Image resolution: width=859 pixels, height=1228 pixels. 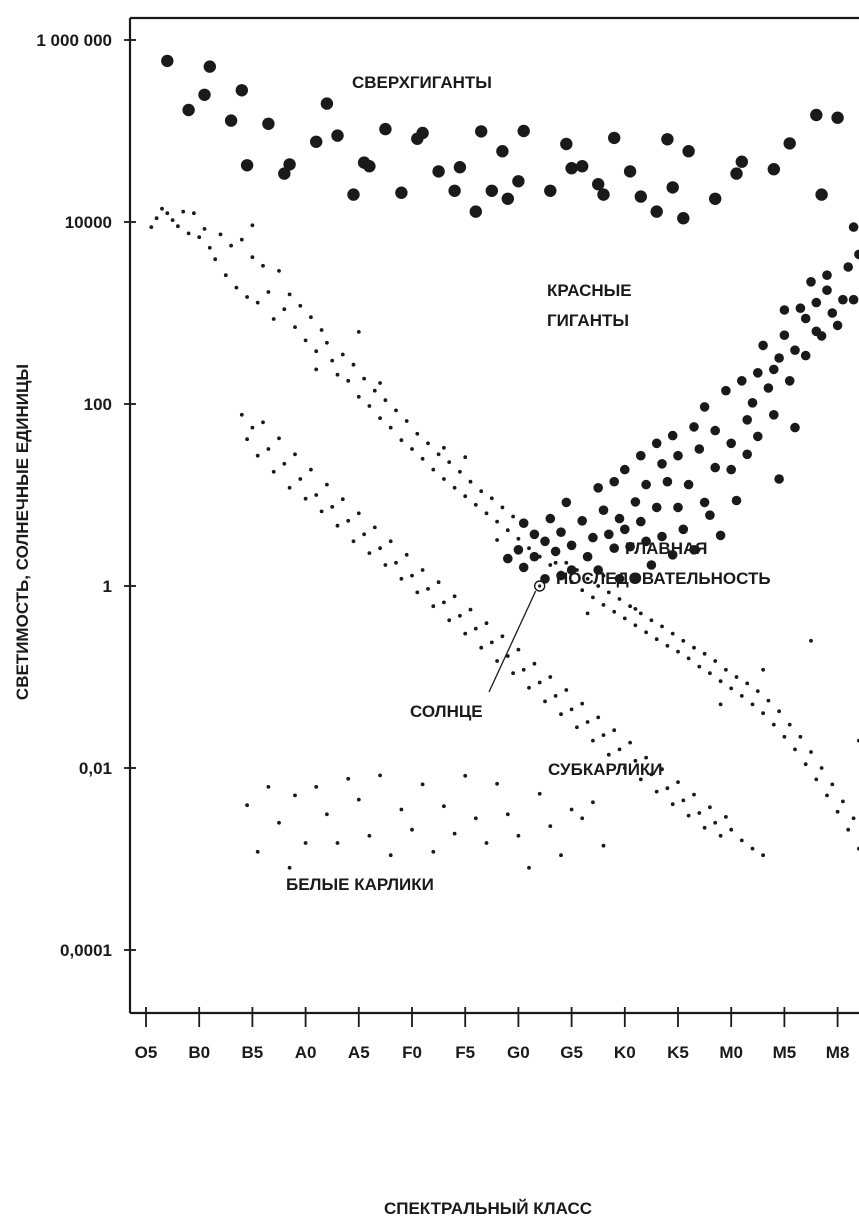 I want to click on x-tick-label: B5, so click(x=253, y=1052).